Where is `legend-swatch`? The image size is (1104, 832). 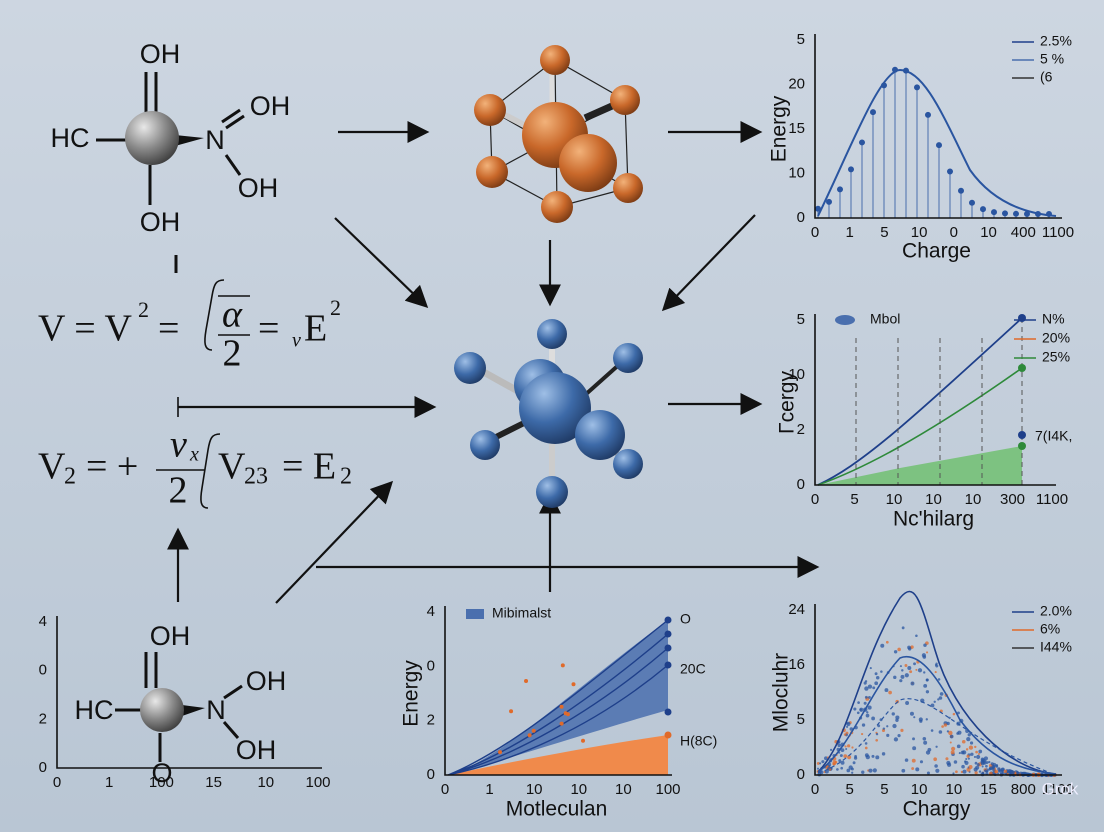
legend-swatch is located at coordinates (475, 614).